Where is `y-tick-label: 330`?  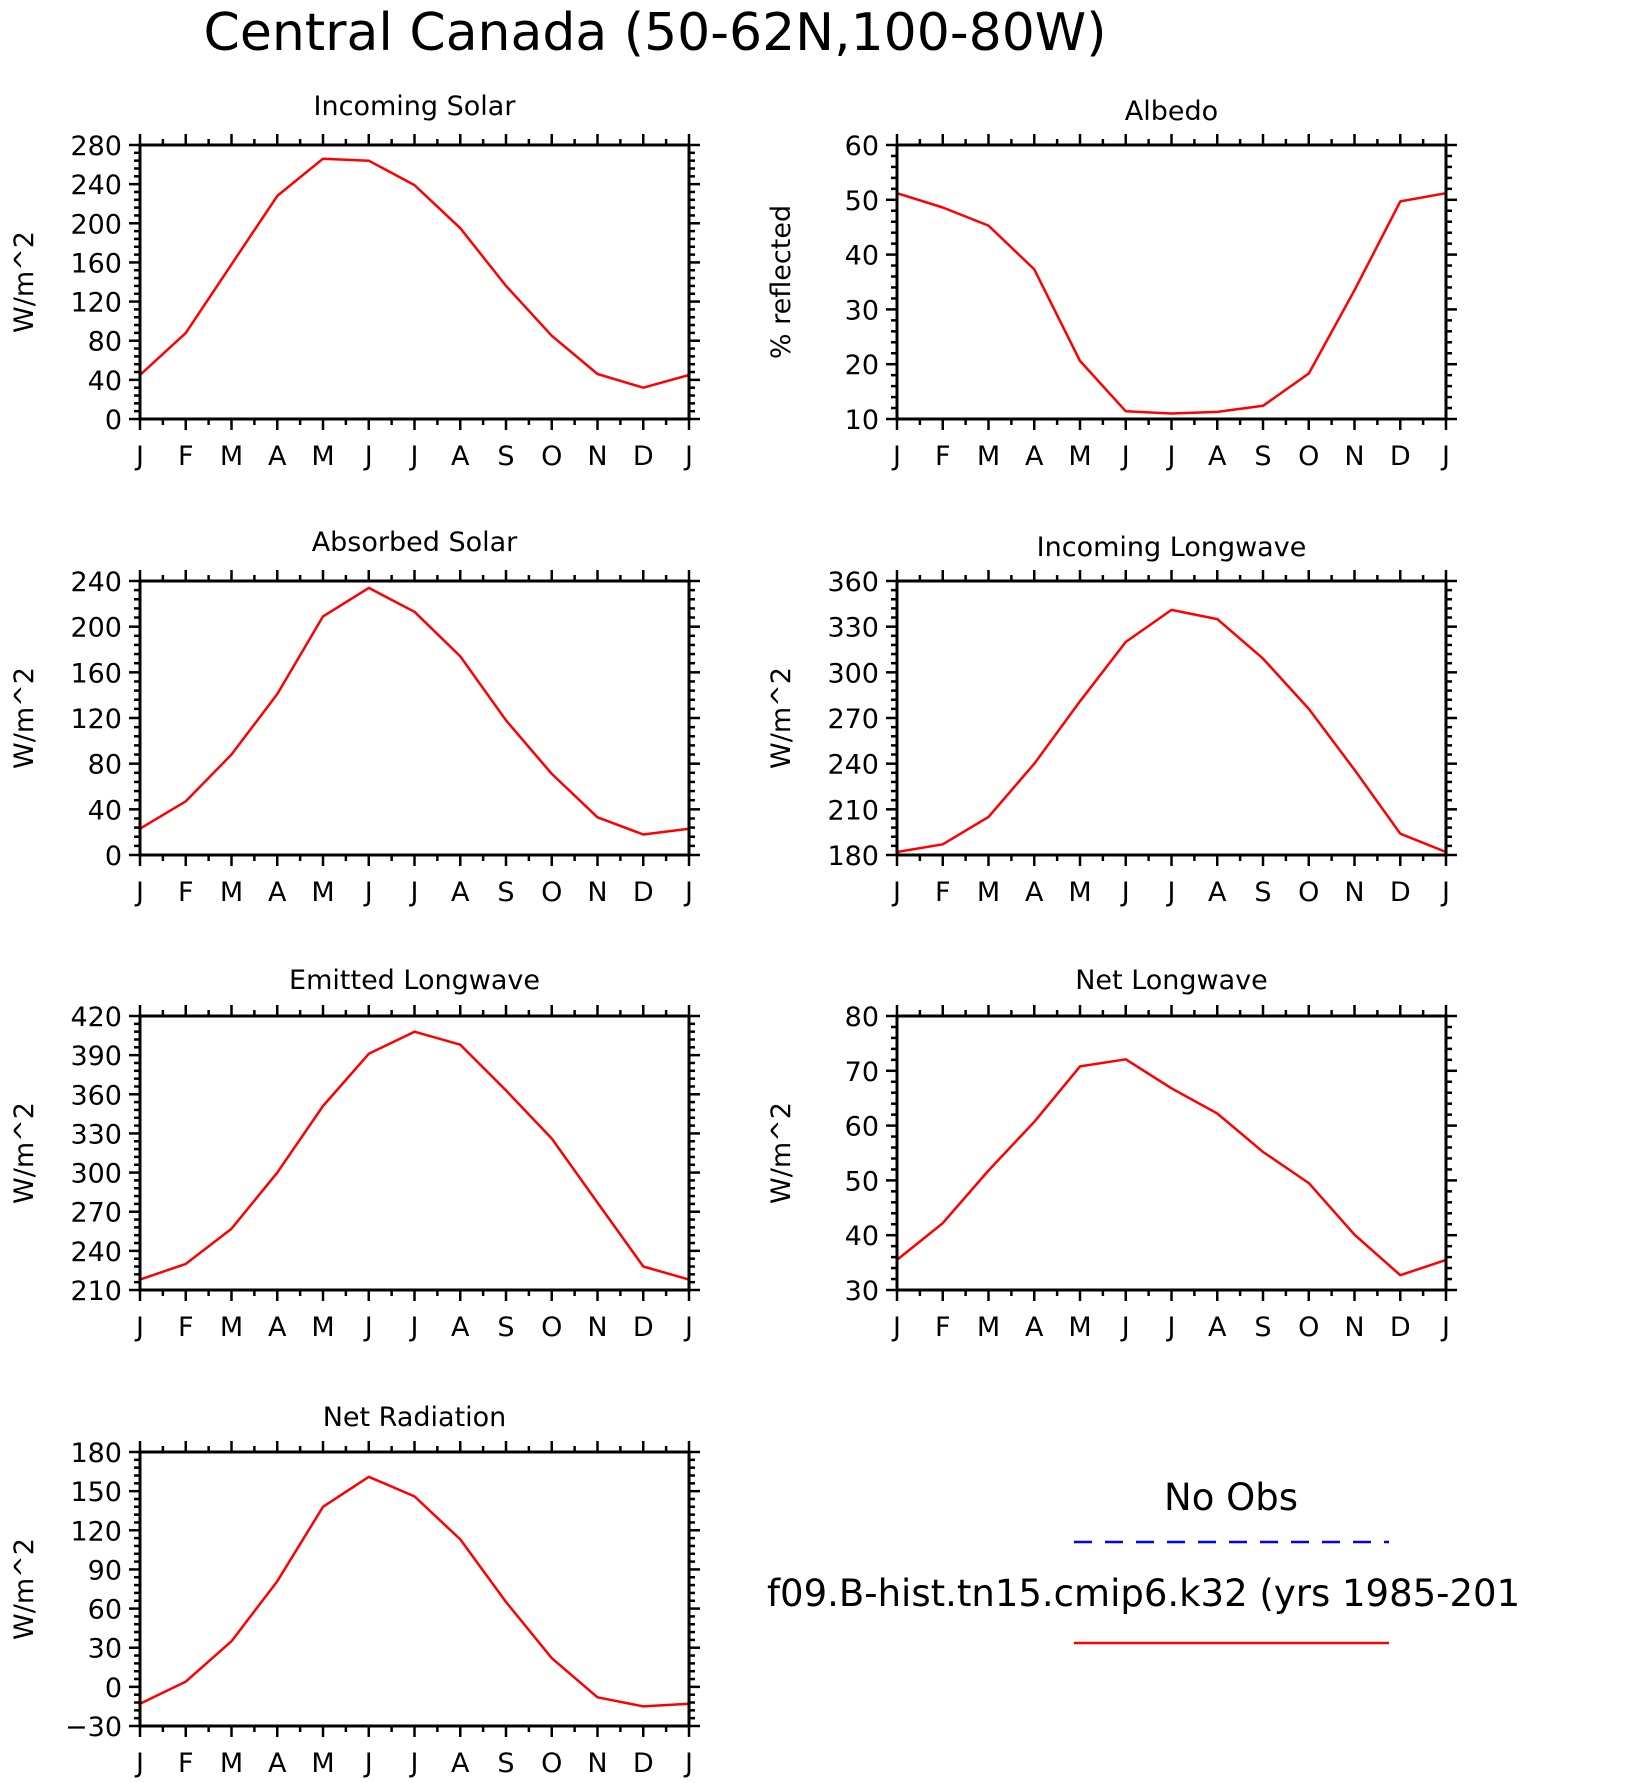 y-tick-label: 330 is located at coordinates (853, 628).